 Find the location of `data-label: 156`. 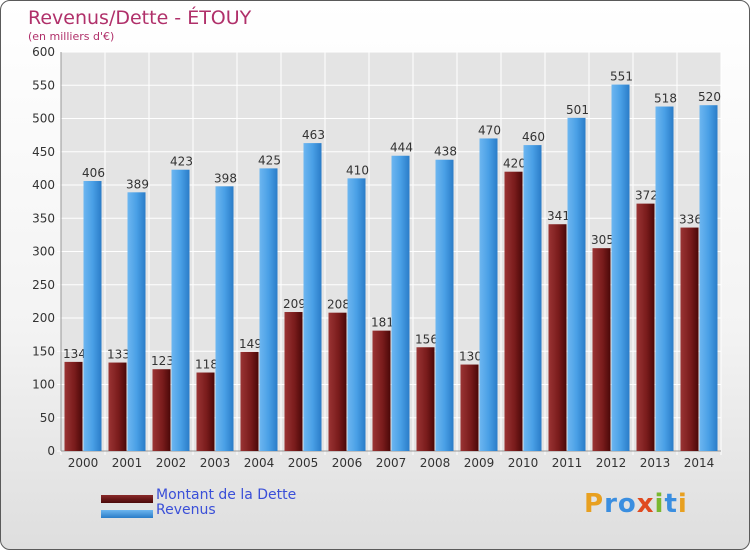

data-label: 156 is located at coordinates (426, 339).